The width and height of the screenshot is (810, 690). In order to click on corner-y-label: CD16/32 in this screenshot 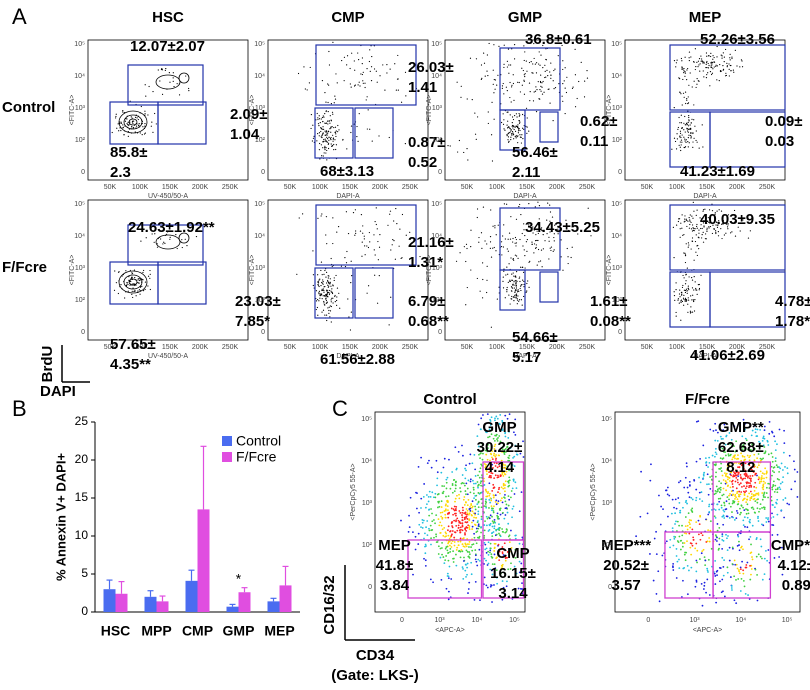, I will do `click(329, 604)`.